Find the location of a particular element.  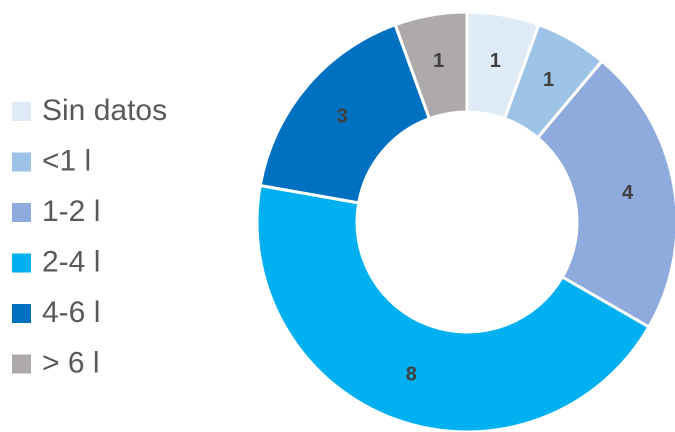

legend-label: 2-4 l is located at coordinates (71, 261).